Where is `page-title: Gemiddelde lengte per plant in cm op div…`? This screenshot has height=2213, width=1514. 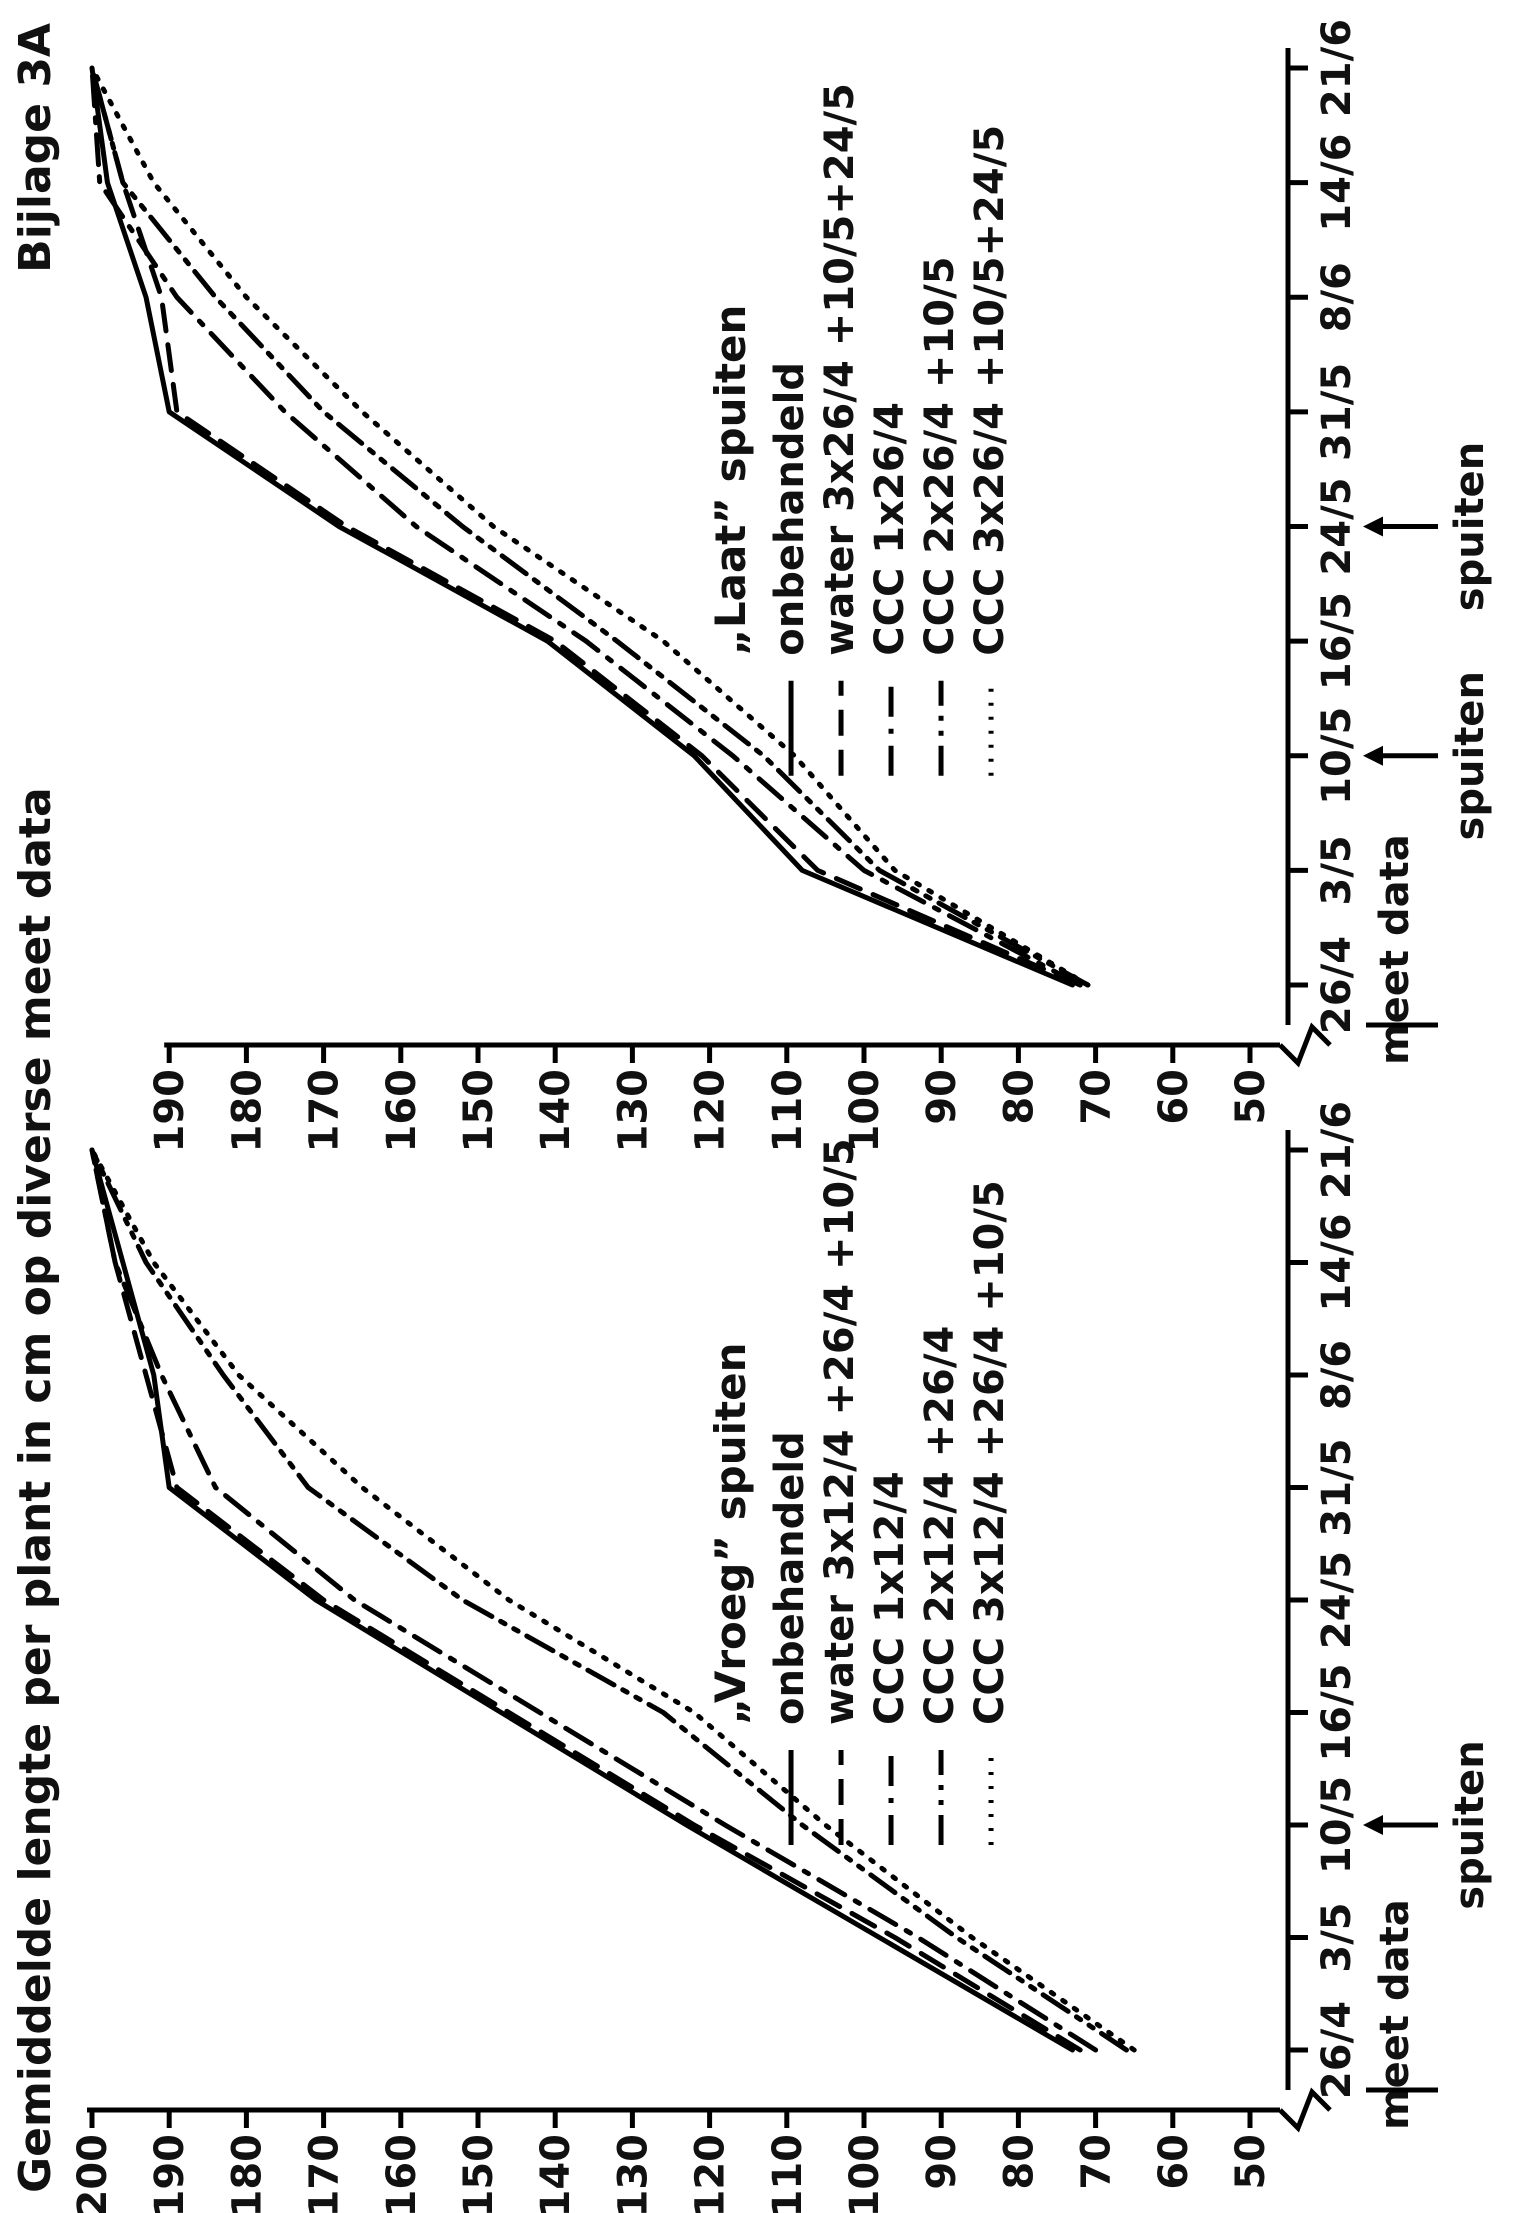 page-title: Gemiddelde lengte per plant in cm op div… is located at coordinates (35, 1490).